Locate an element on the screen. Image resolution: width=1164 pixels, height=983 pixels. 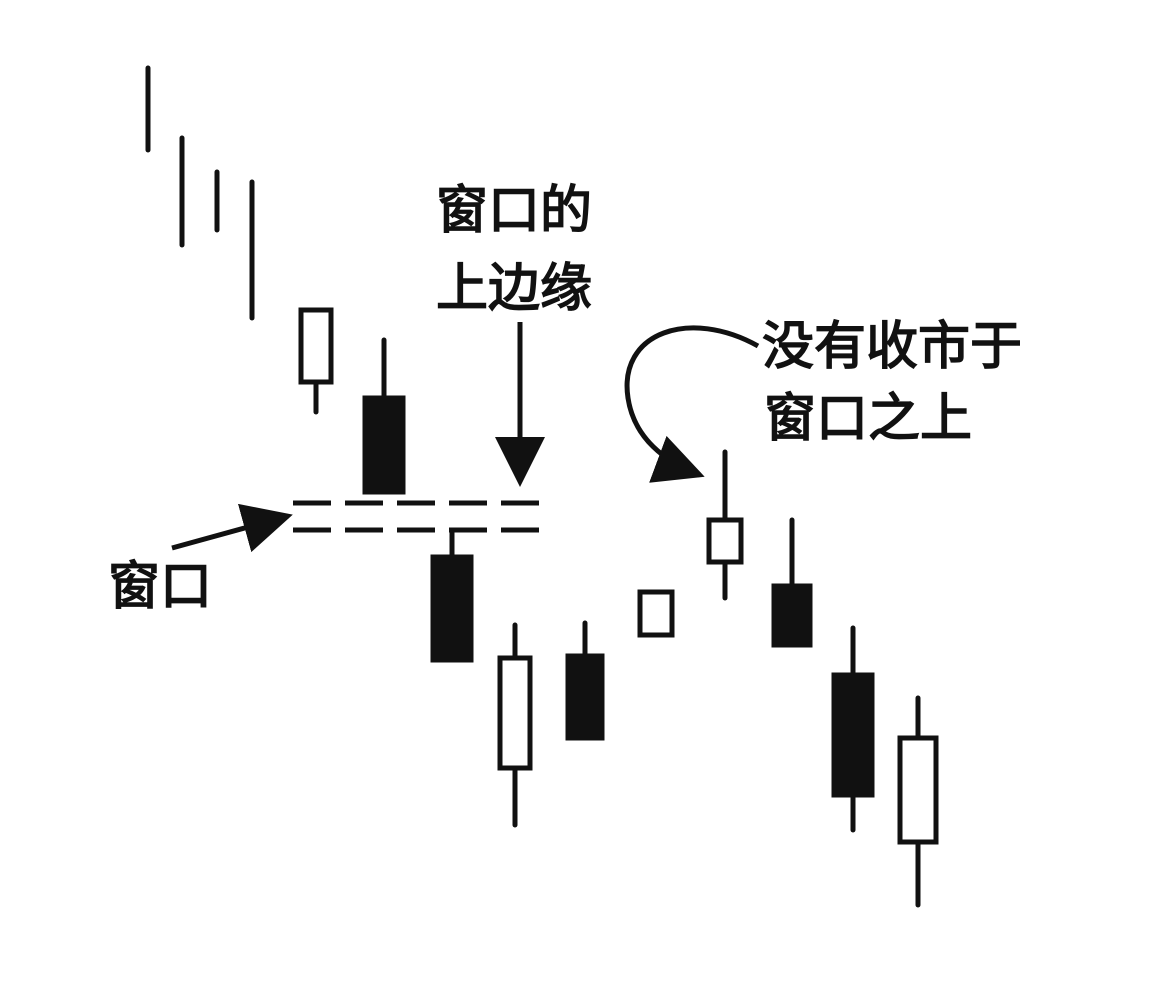
no-close-label-line2: 窗口之上 is located at coordinates (868, 419).